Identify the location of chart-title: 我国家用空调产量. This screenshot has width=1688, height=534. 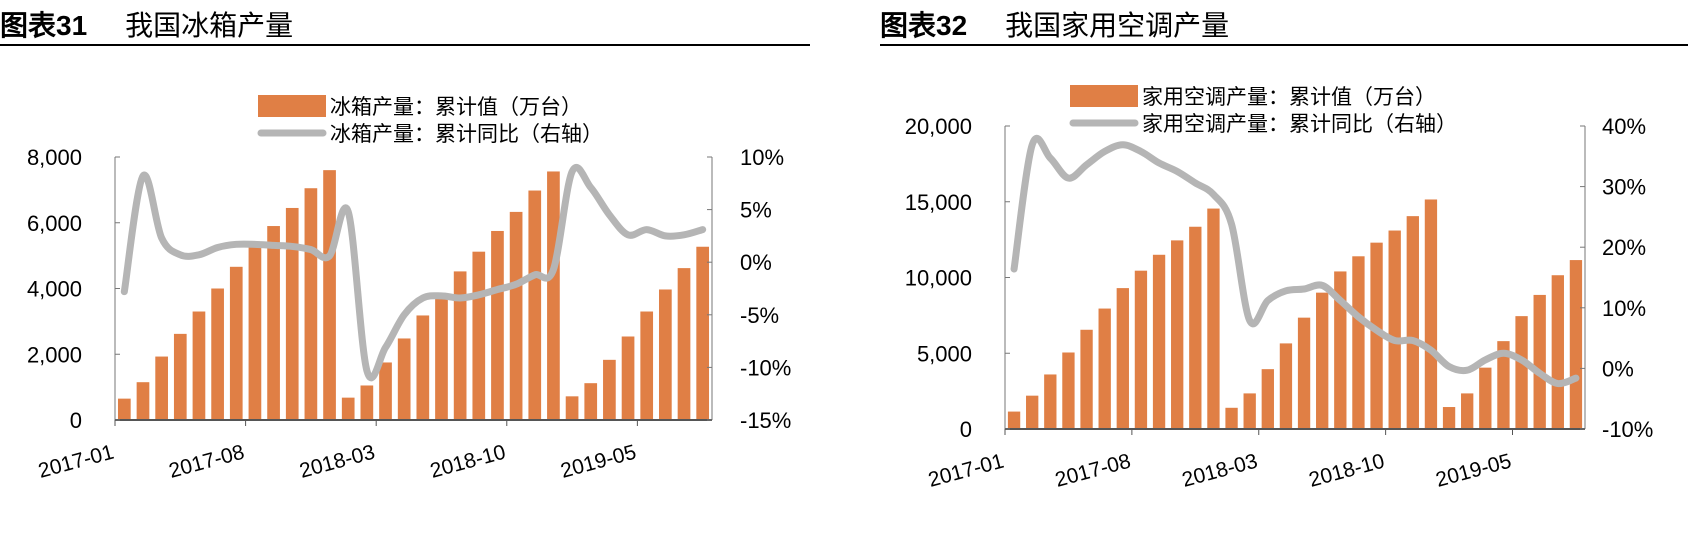
(1117, 25).